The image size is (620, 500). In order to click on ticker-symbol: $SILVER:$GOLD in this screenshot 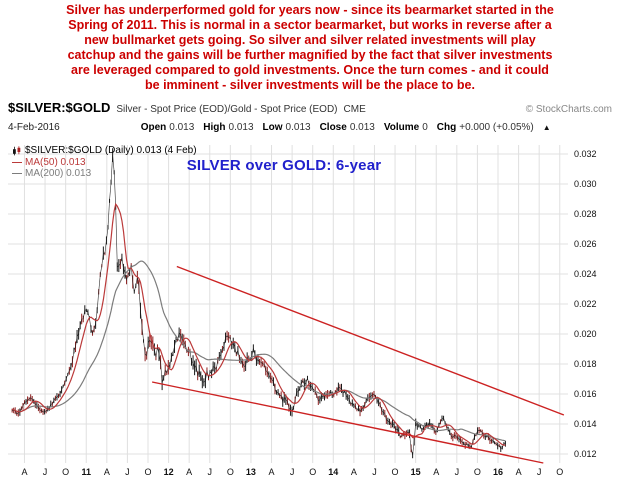, I will do `click(59, 107)`.